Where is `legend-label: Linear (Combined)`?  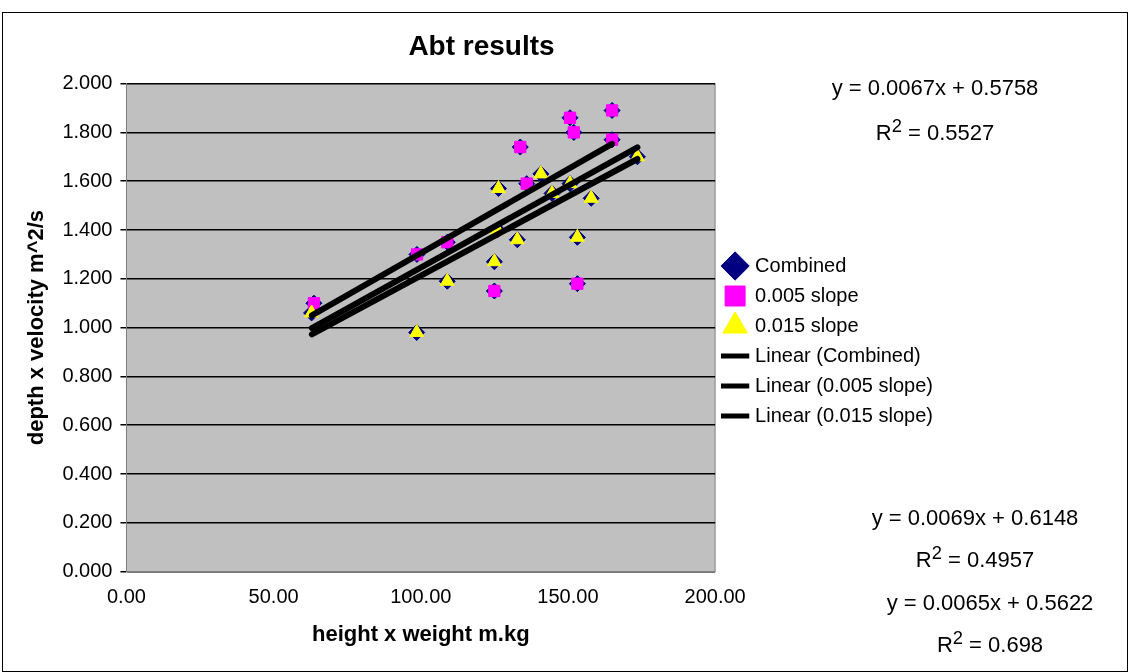
legend-label: Linear (Combined) is located at coordinates (838, 354).